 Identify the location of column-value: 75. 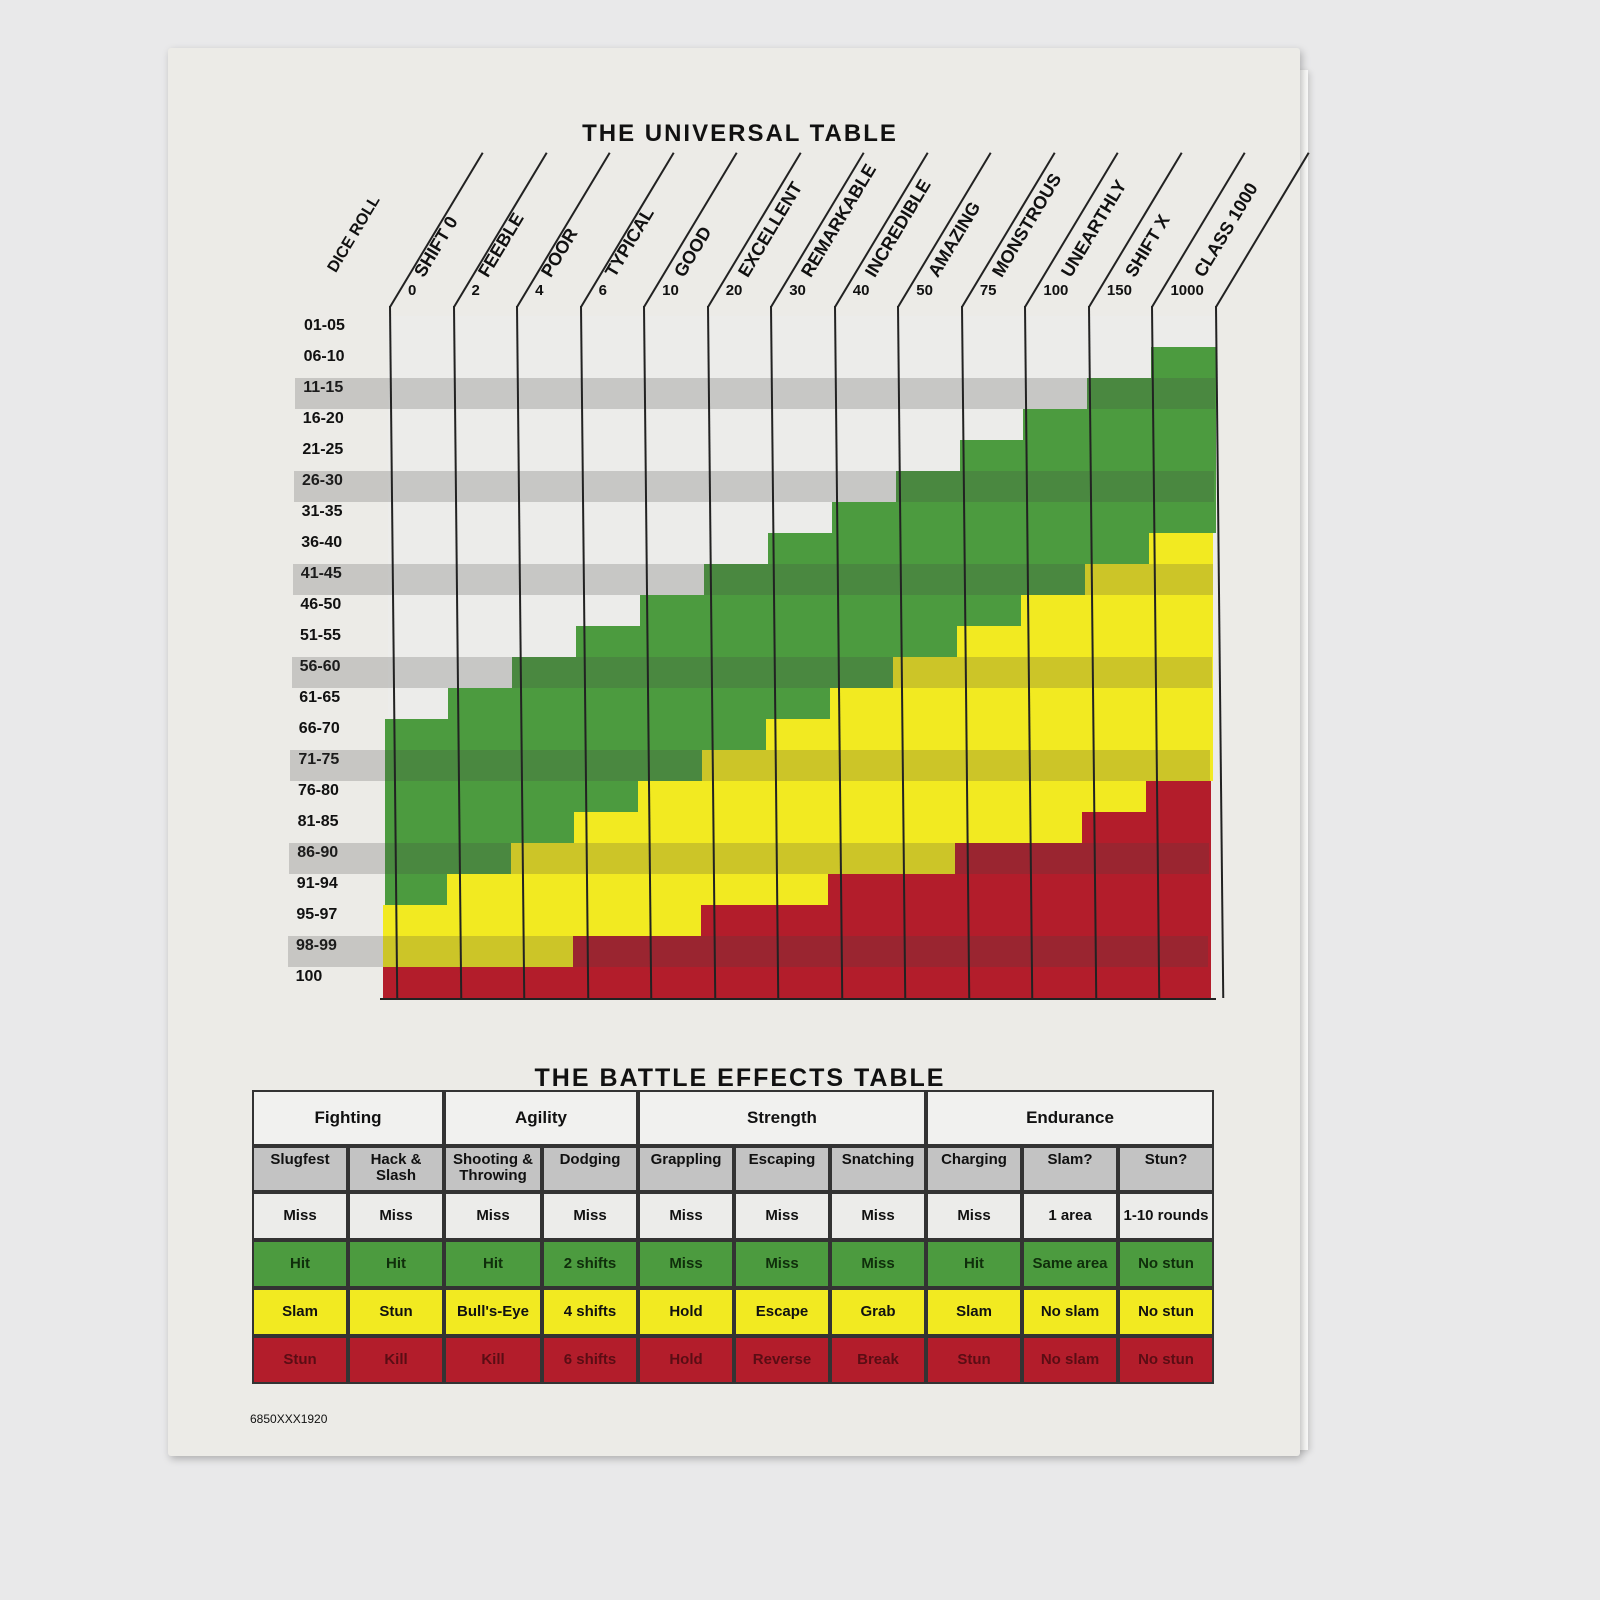
(988, 290).